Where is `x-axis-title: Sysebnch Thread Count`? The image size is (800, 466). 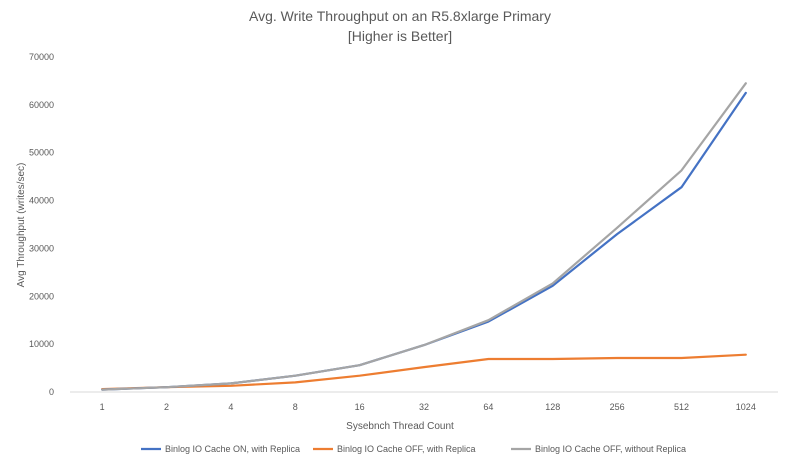
x-axis-title: Sysebnch Thread Count is located at coordinates (400, 426).